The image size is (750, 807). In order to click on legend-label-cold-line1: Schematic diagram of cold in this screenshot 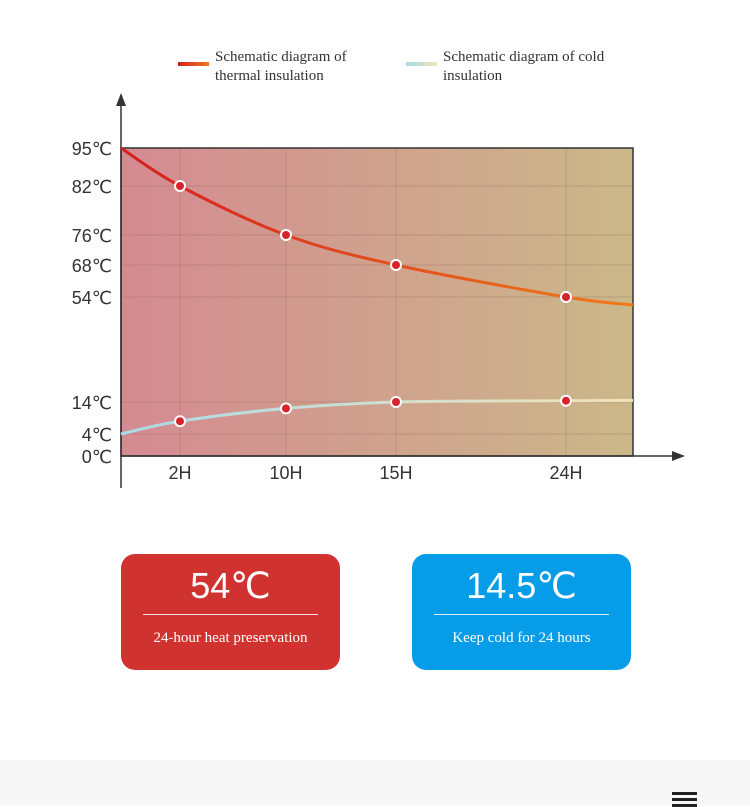, I will do `click(524, 57)`.